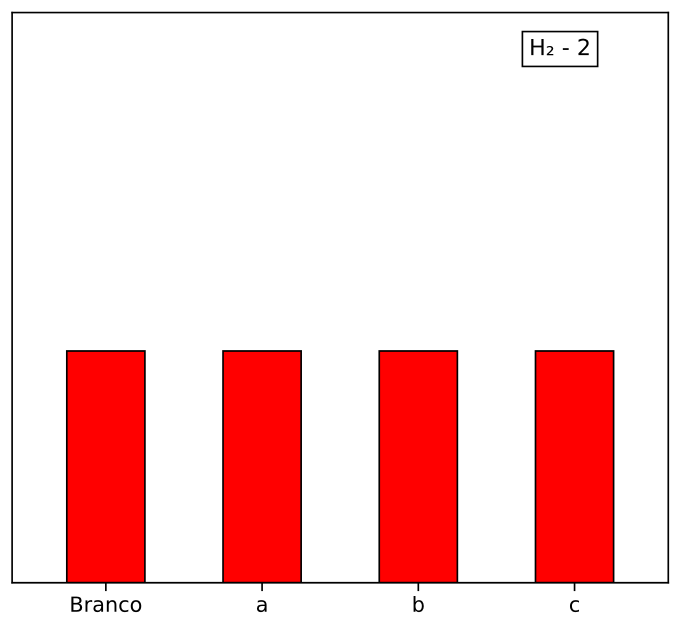 The image size is (673, 630). What do you see at coordinates (574, 606) in the screenshot?
I see `x-tick-label: c` at bounding box center [574, 606].